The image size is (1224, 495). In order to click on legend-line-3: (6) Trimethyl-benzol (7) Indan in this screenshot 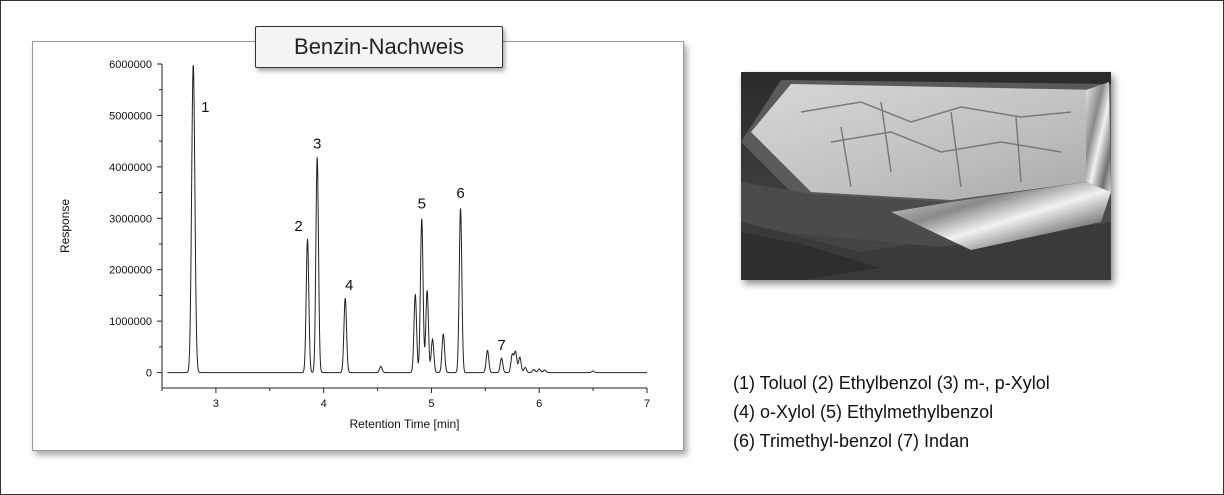, I will do `click(851, 441)`.